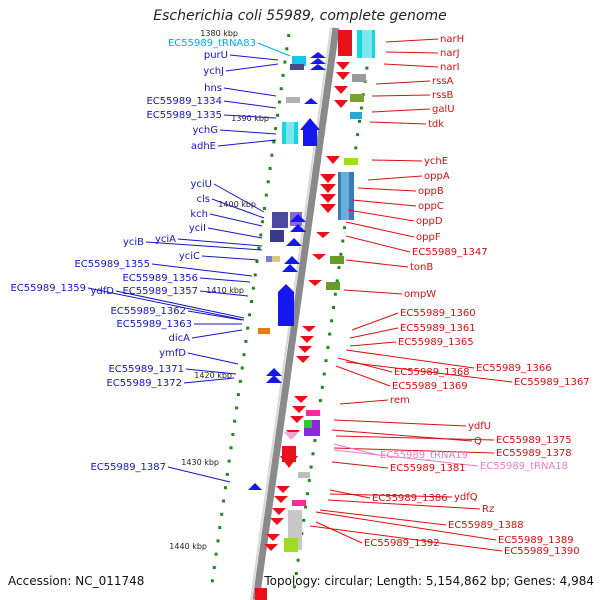 This screenshot has height=600, width=600. Describe the element at coordinates (536, 540) in the screenshot. I see `gene-label-right: EC55989_1389` at that location.